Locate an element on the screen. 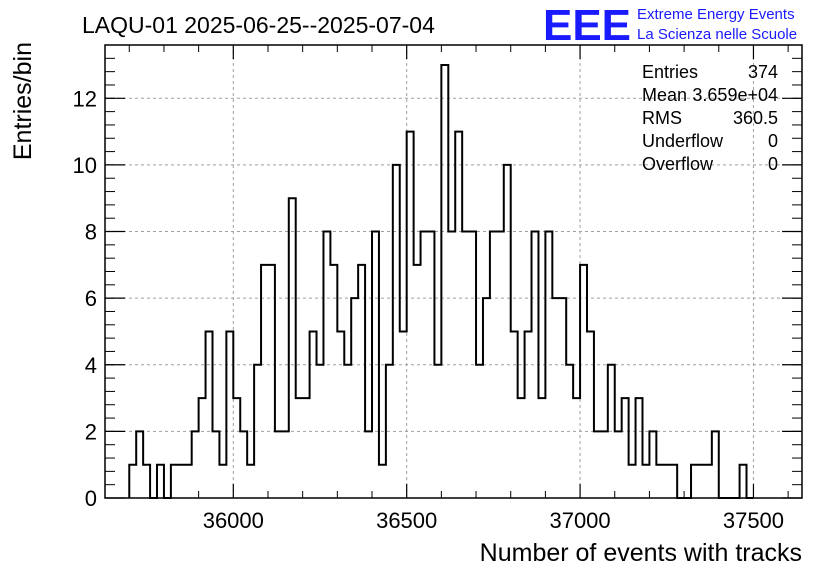 Image resolution: width=836 pixels, height=577 pixels. y-tick-label: 10 is located at coordinates (85, 165).